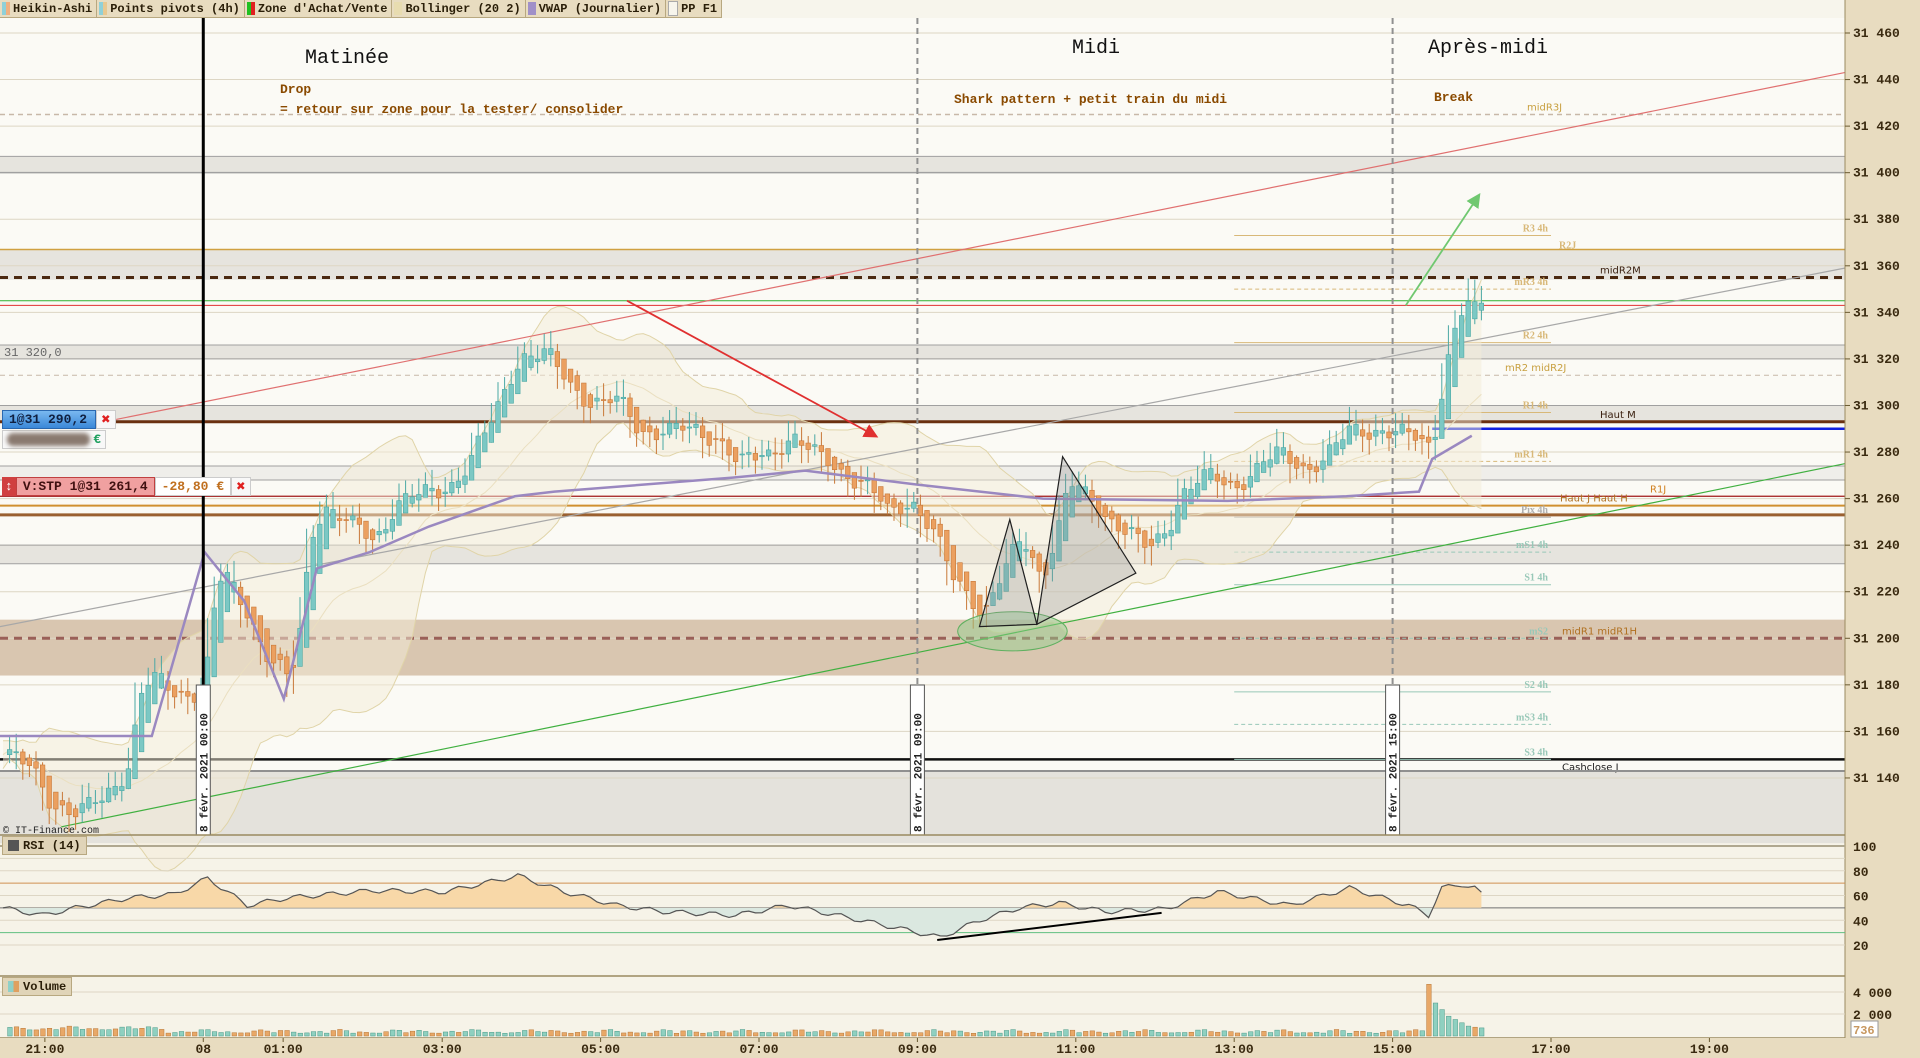  What do you see at coordinates (85, 486) in the screenshot?
I see `stop-order-label: V:STP 1@31 261,4` at bounding box center [85, 486].